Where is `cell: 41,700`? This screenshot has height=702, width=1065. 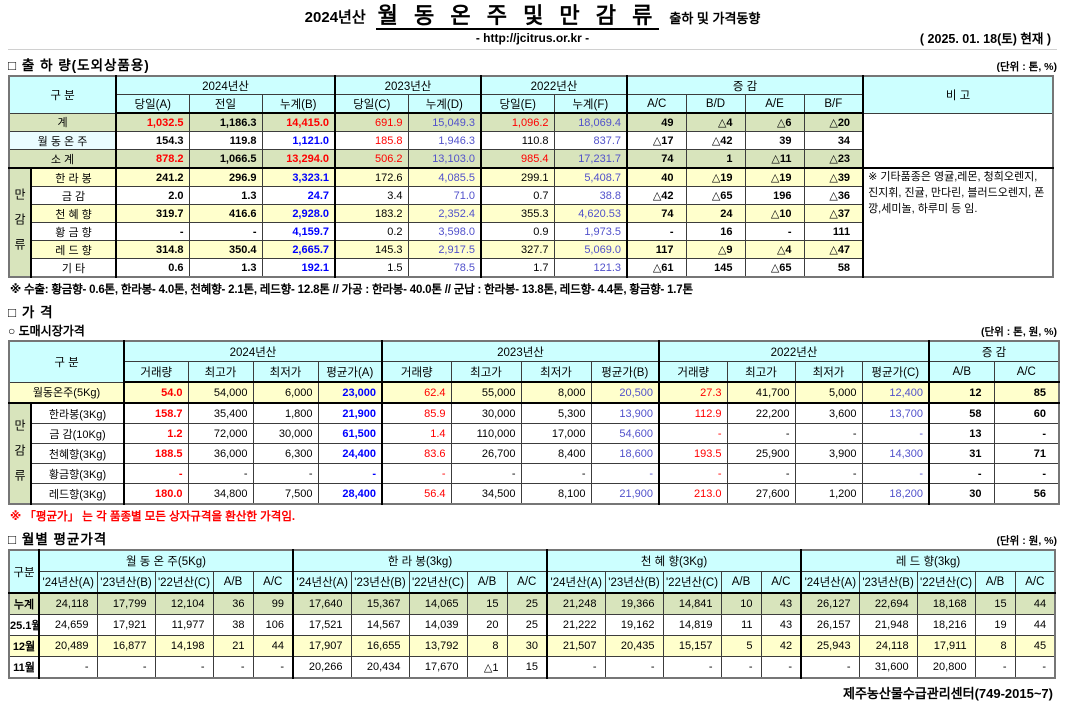
cell: 41,700 is located at coordinates (761, 392).